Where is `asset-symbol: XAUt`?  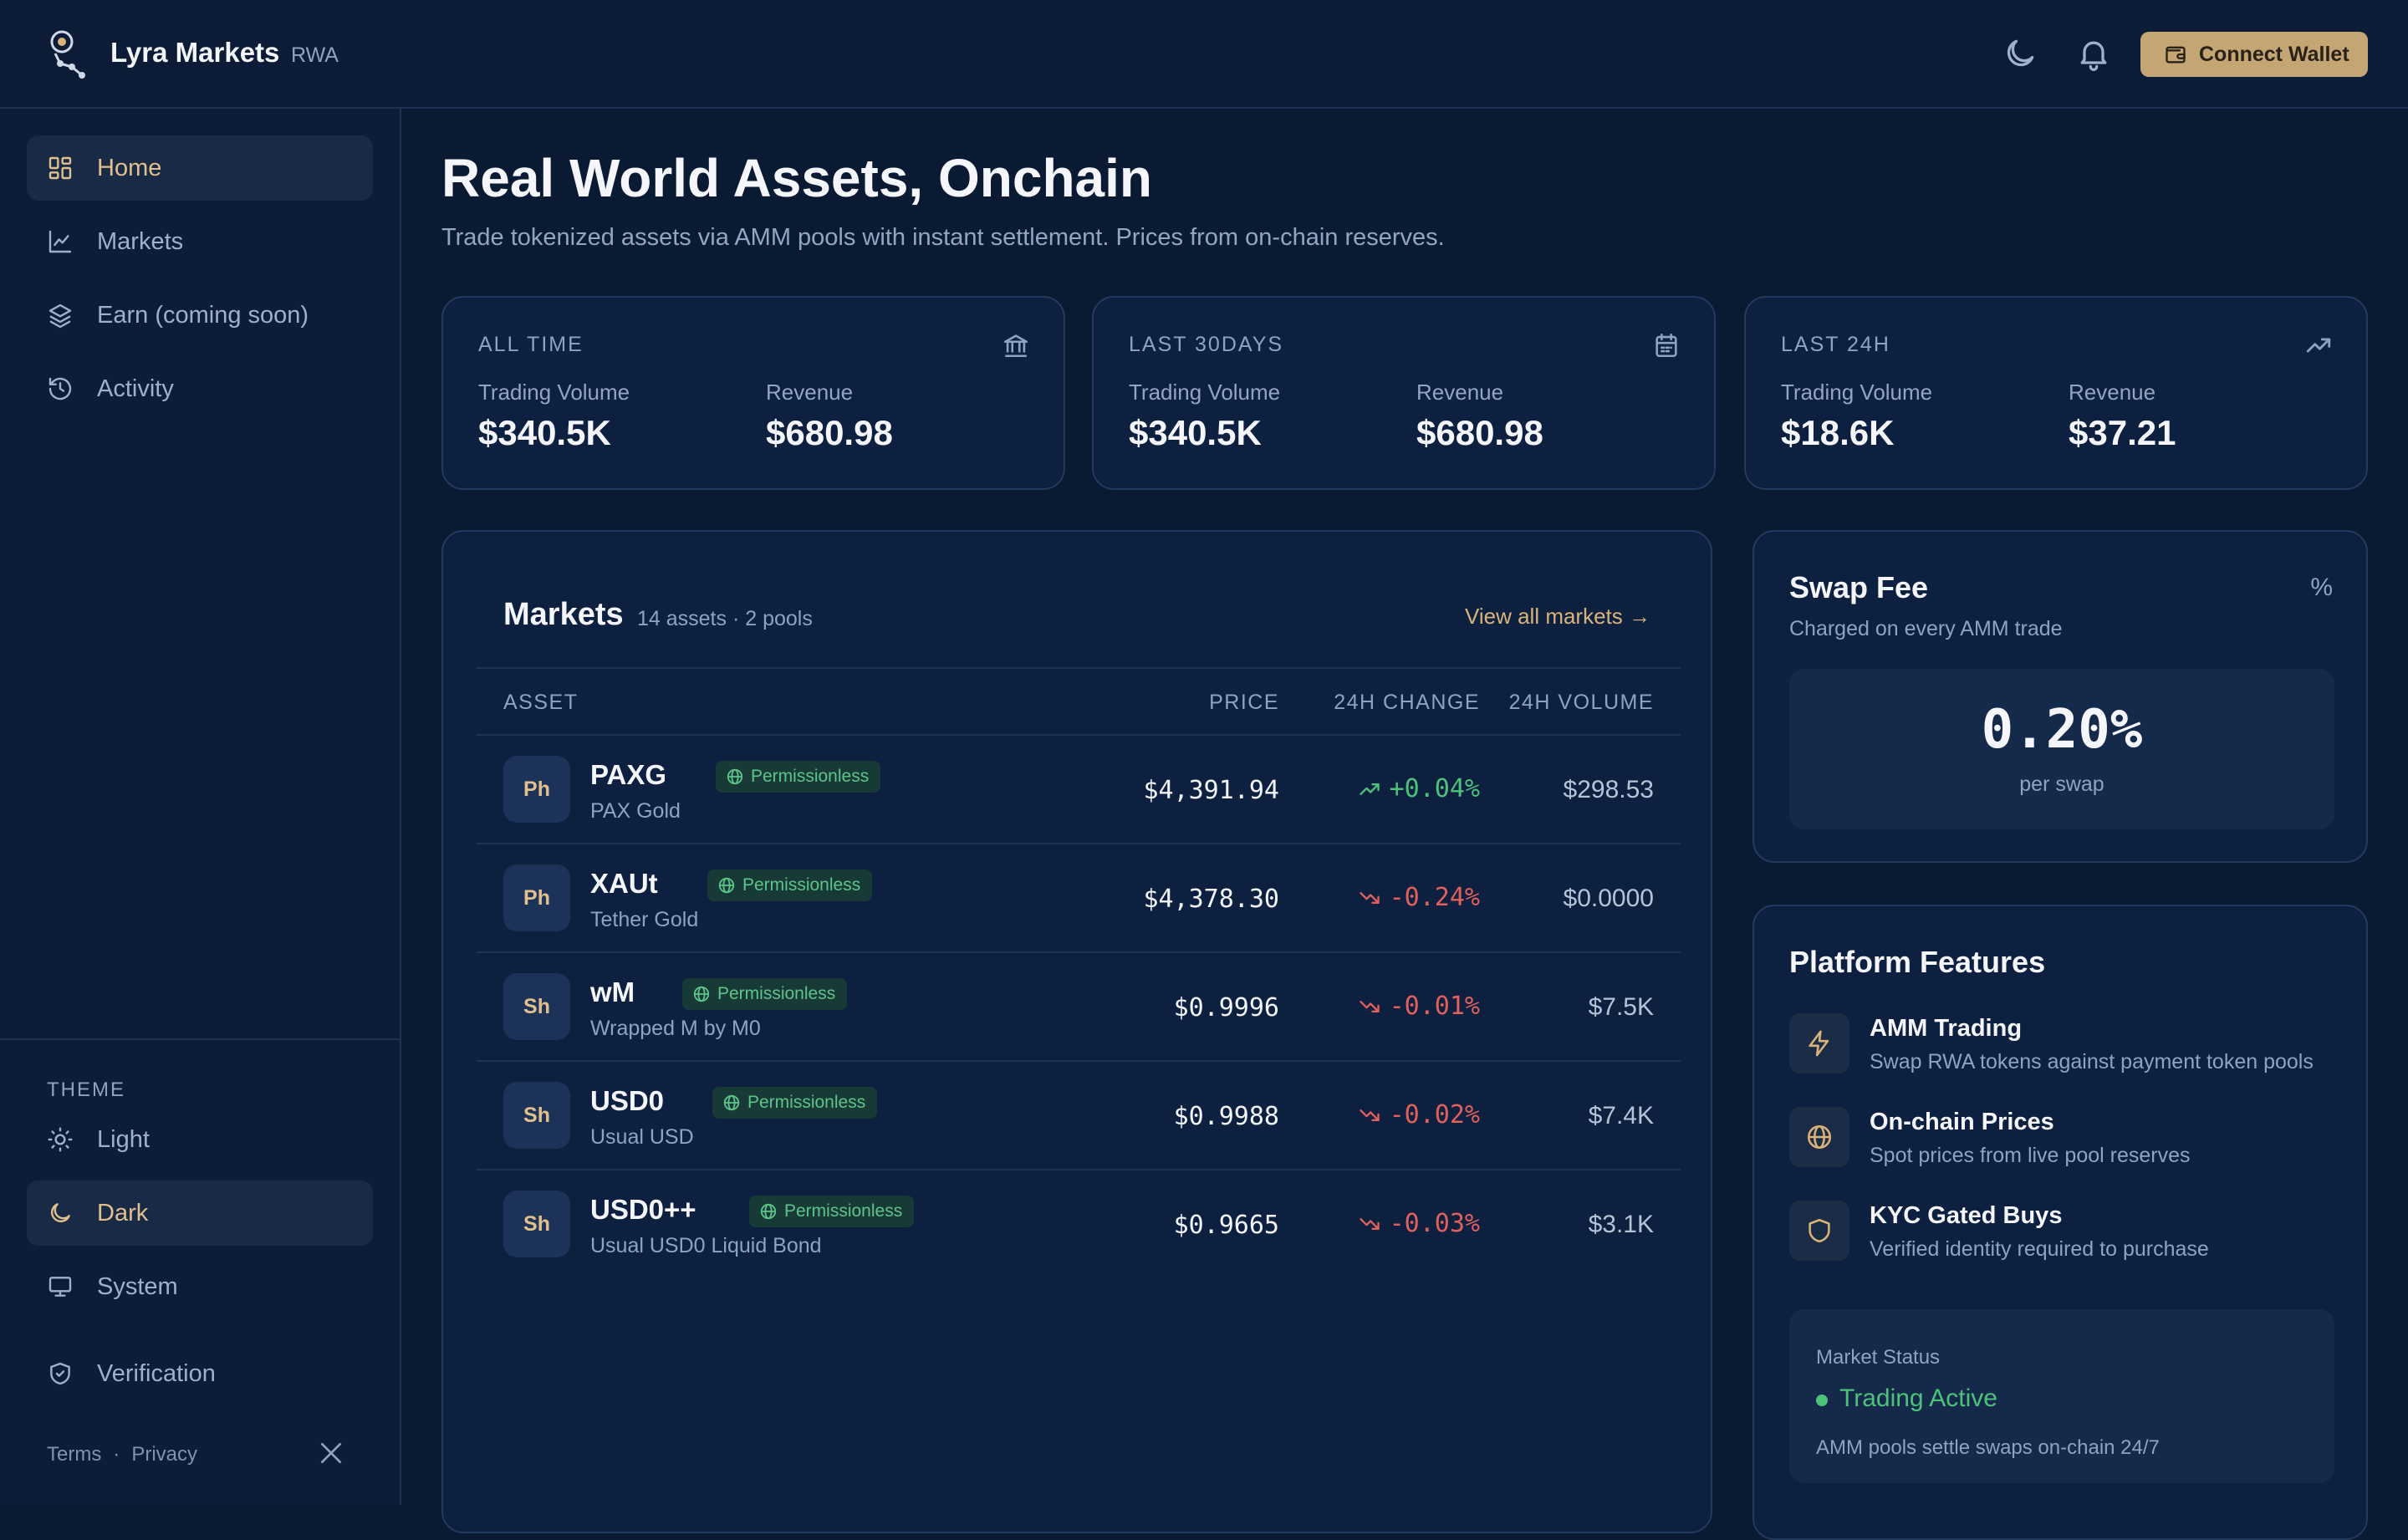 asset-symbol: XAUt is located at coordinates (624, 883).